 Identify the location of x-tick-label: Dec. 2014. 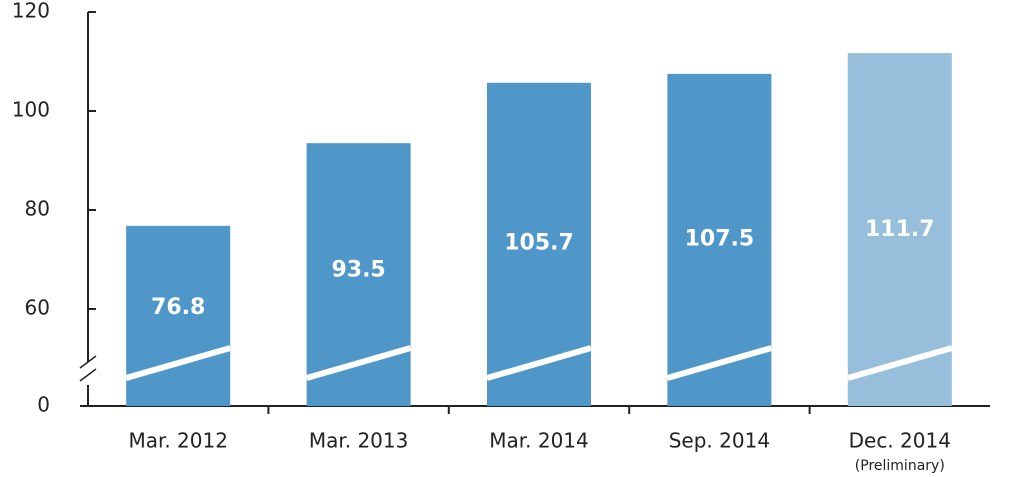
(900, 441).